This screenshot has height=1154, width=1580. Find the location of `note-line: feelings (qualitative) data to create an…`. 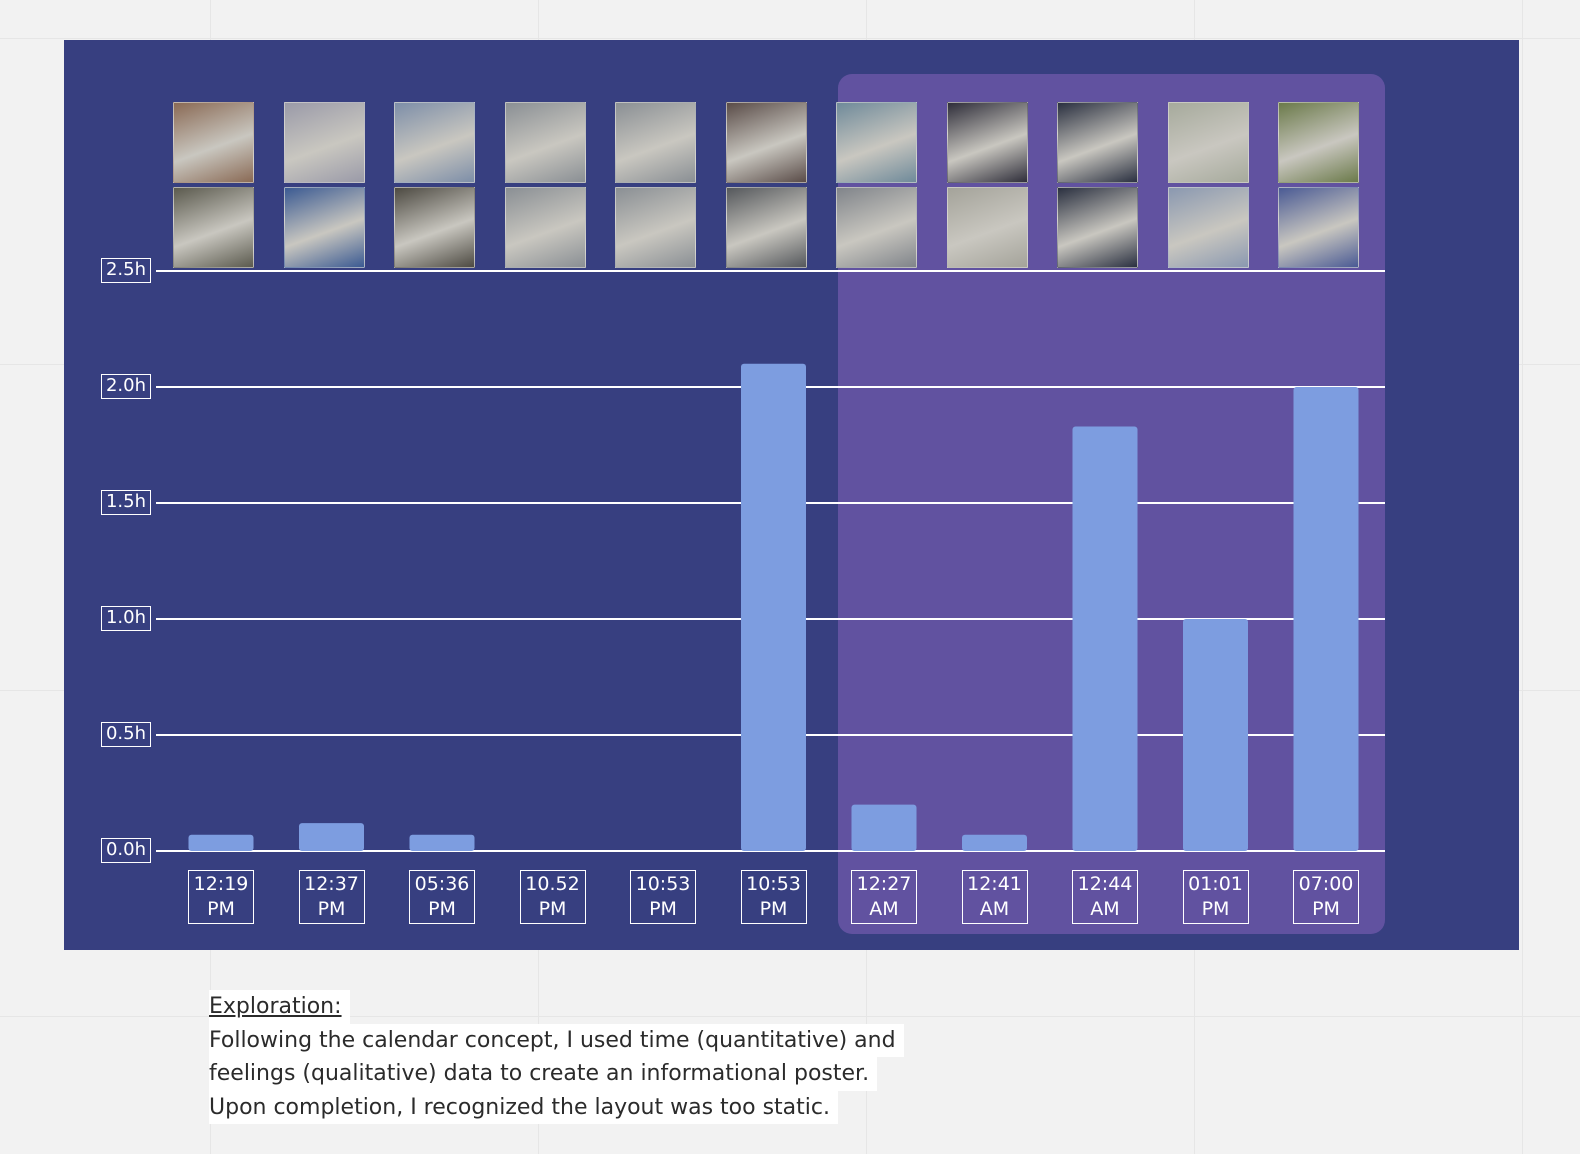

note-line: feelings (qualitative) data to create an… is located at coordinates (543, 1074).